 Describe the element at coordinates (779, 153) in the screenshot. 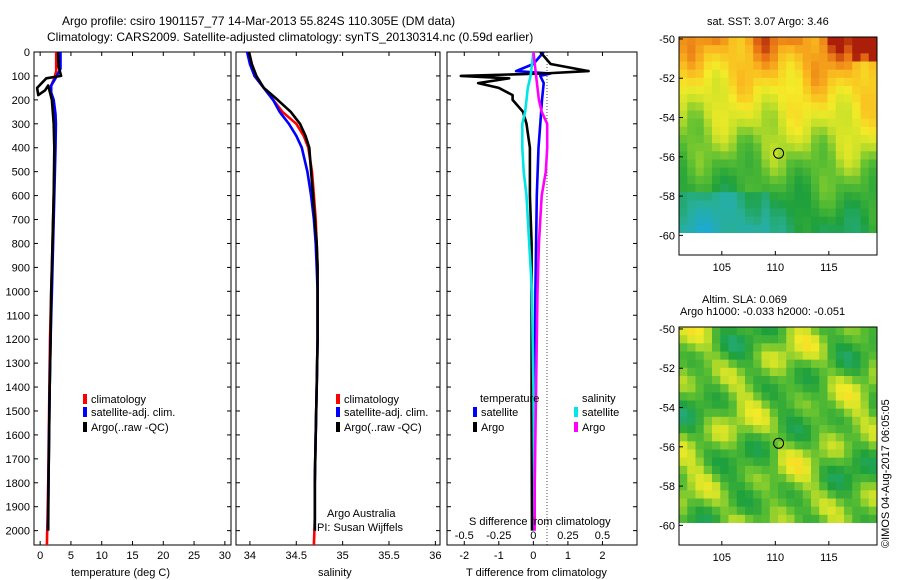

I see `argo-position-marker` at that location.